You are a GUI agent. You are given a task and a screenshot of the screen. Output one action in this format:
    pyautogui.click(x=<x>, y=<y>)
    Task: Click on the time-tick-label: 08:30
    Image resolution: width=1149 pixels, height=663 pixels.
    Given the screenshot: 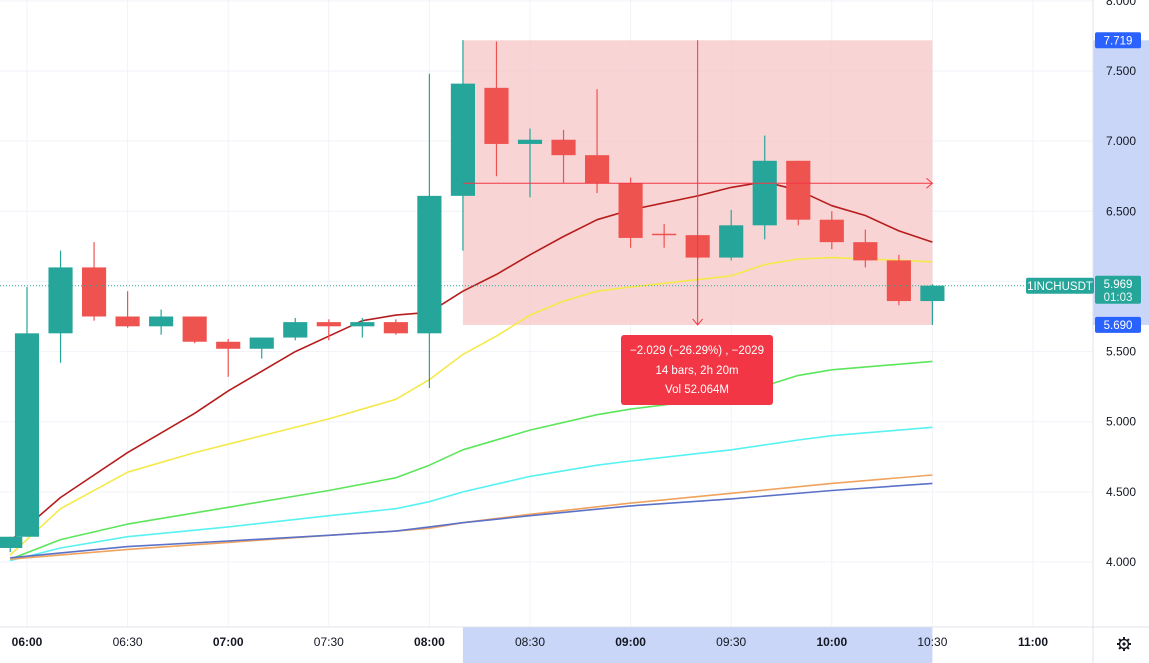 What is the action you would take?
    pyautogui.click(x=530, y=642)
    